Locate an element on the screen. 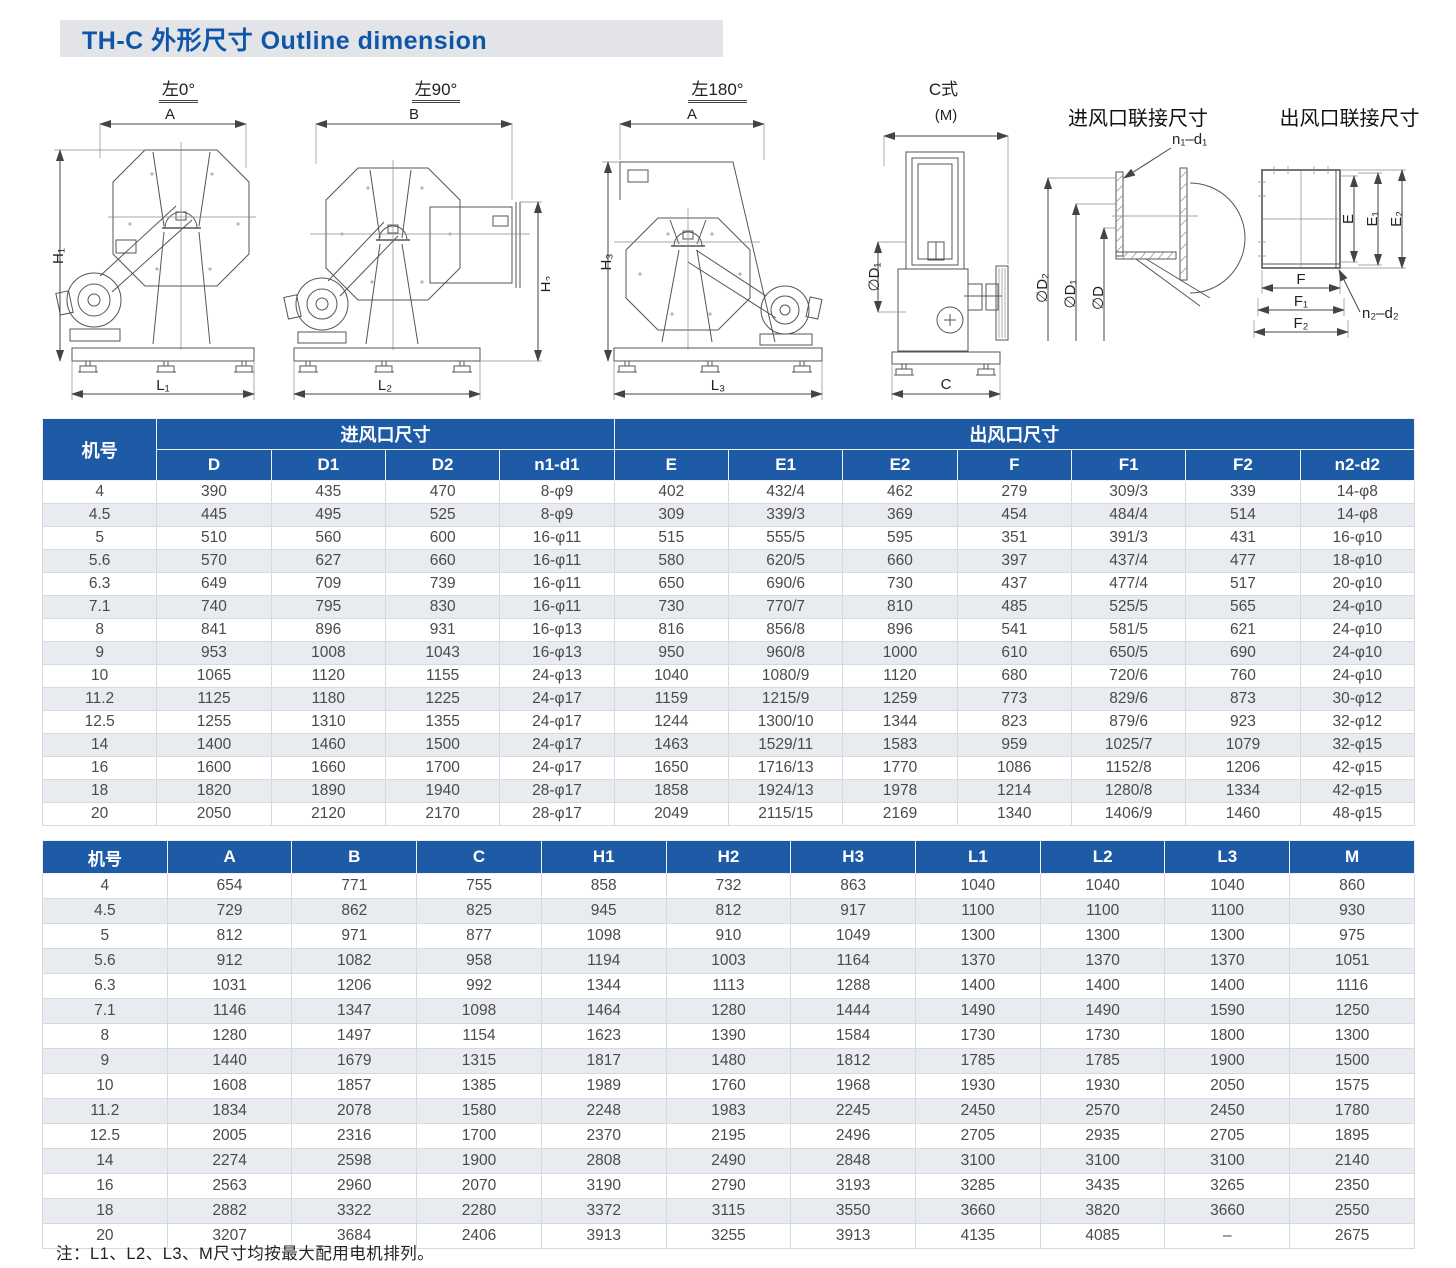 This screenshot has height=1268, width=1456. table-cell: 351 is located at coordinates (1014, 538).